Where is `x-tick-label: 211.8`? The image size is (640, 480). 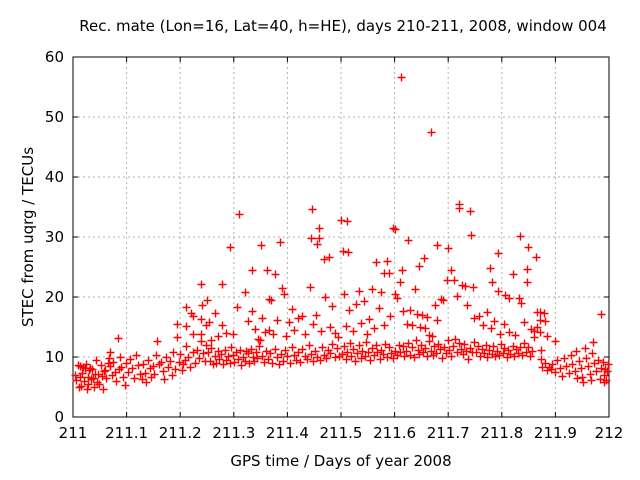
x-tick-label: 211.8 is located at coordinates (501, 433).